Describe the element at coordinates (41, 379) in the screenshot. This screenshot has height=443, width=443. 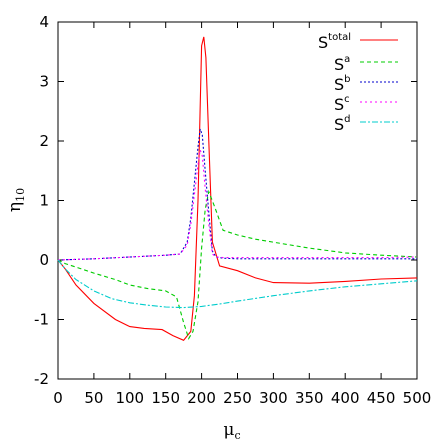
I see `y-tick-label: -2` at that location.